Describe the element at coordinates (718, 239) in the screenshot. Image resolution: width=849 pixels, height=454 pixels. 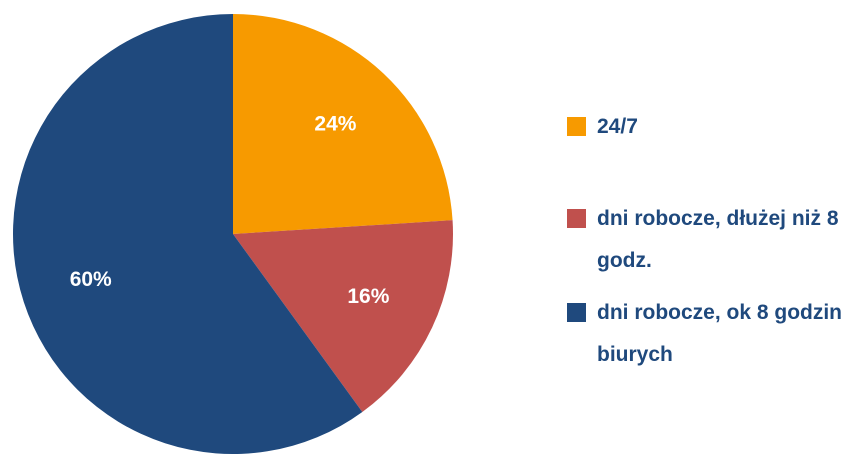
I see `legend-label: dni robocze, dłużej niż 8 godz.` at that location.